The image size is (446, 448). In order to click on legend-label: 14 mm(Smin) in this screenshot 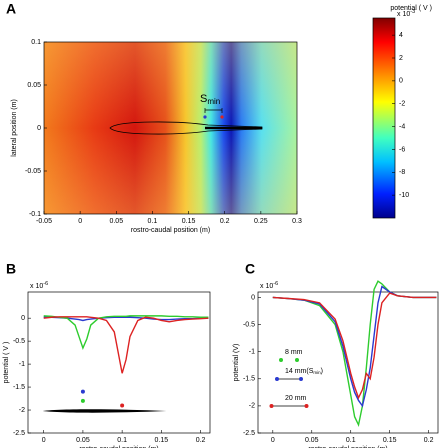, I will do `click(304, 371)`.